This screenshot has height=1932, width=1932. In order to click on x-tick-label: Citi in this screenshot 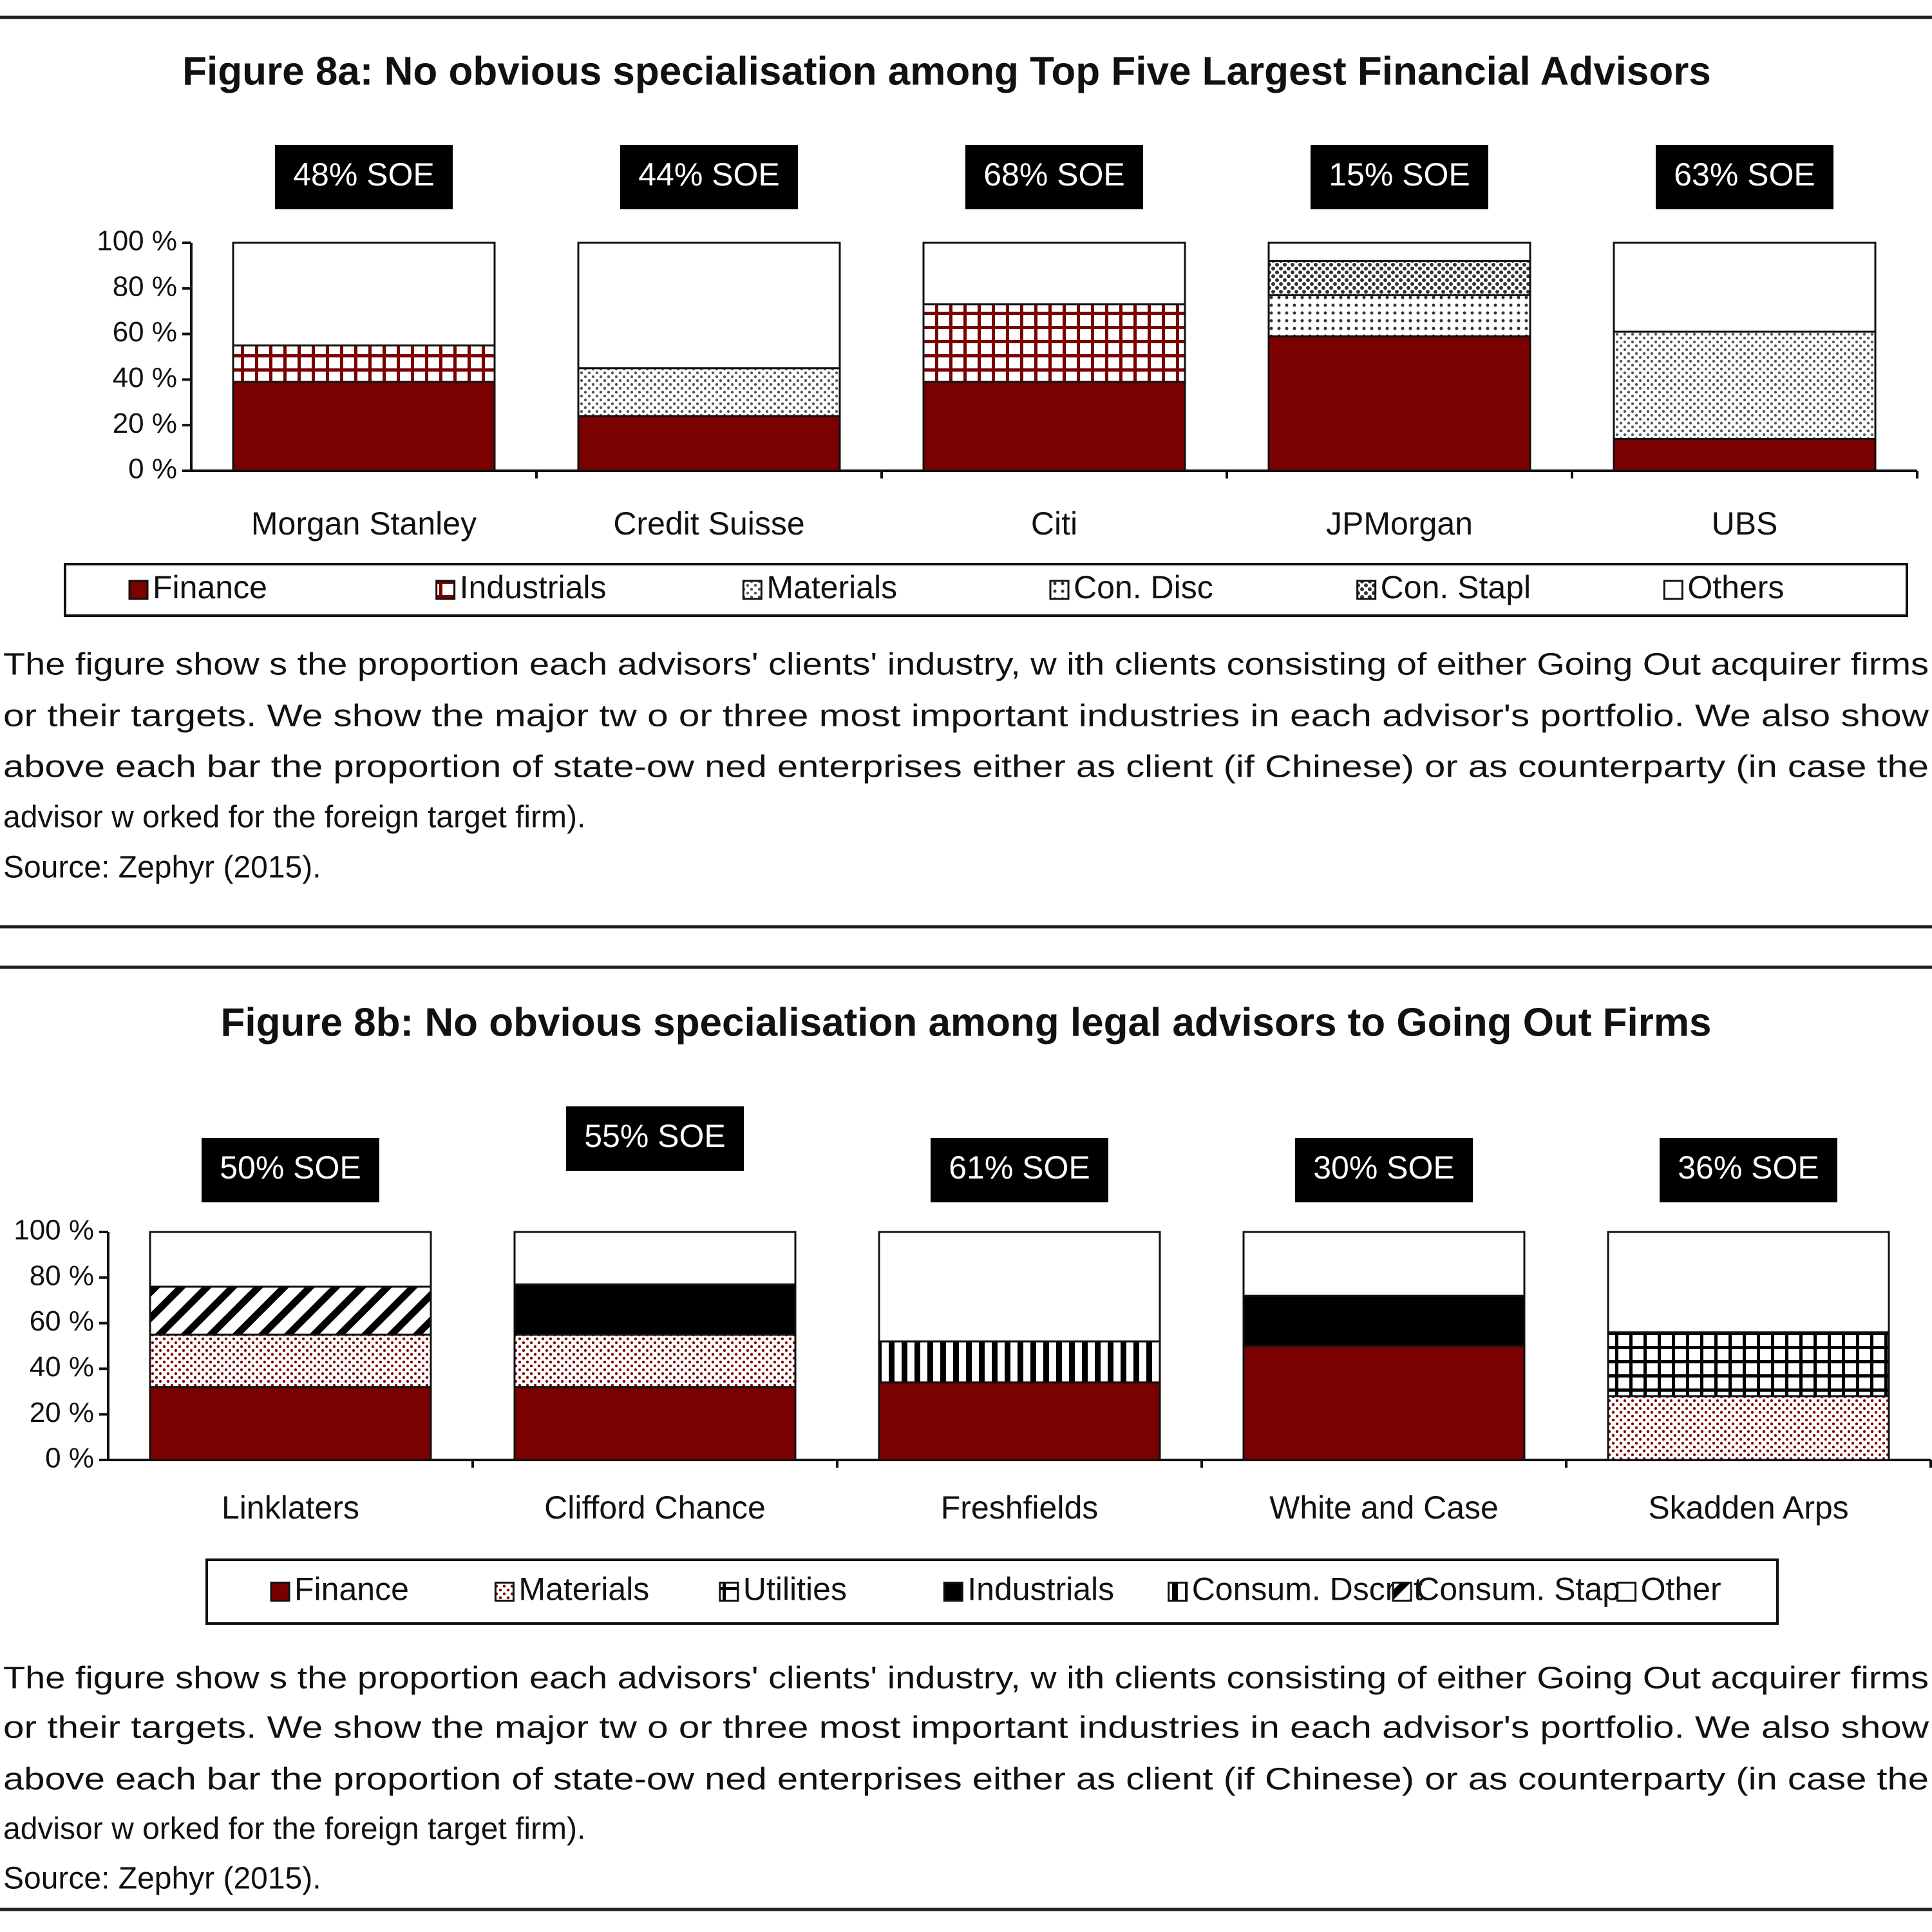, I will do `click(1054, 524)`.